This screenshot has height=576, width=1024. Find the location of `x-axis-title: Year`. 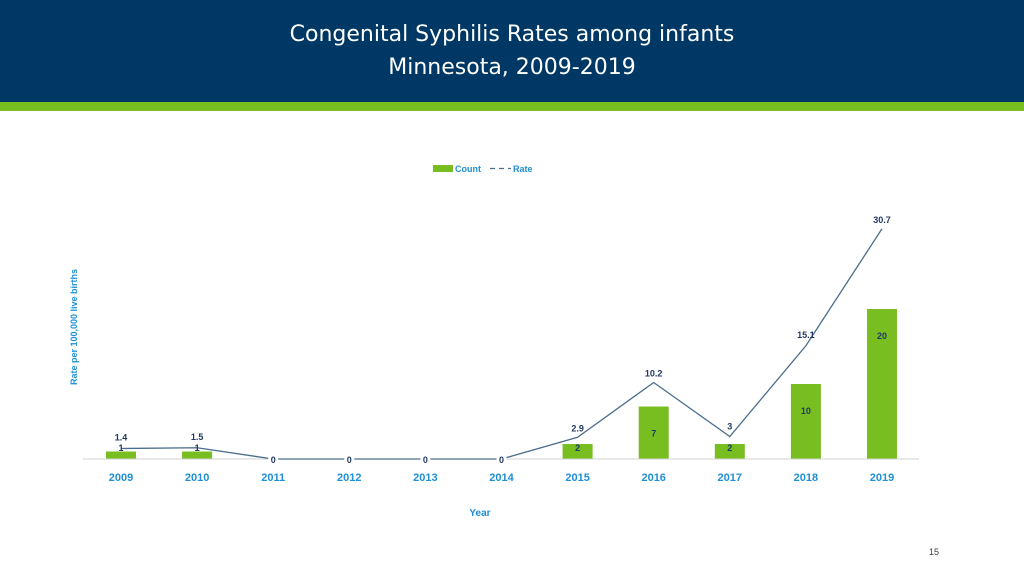

x-axis-title: Year is located at coordinates (479, 513).